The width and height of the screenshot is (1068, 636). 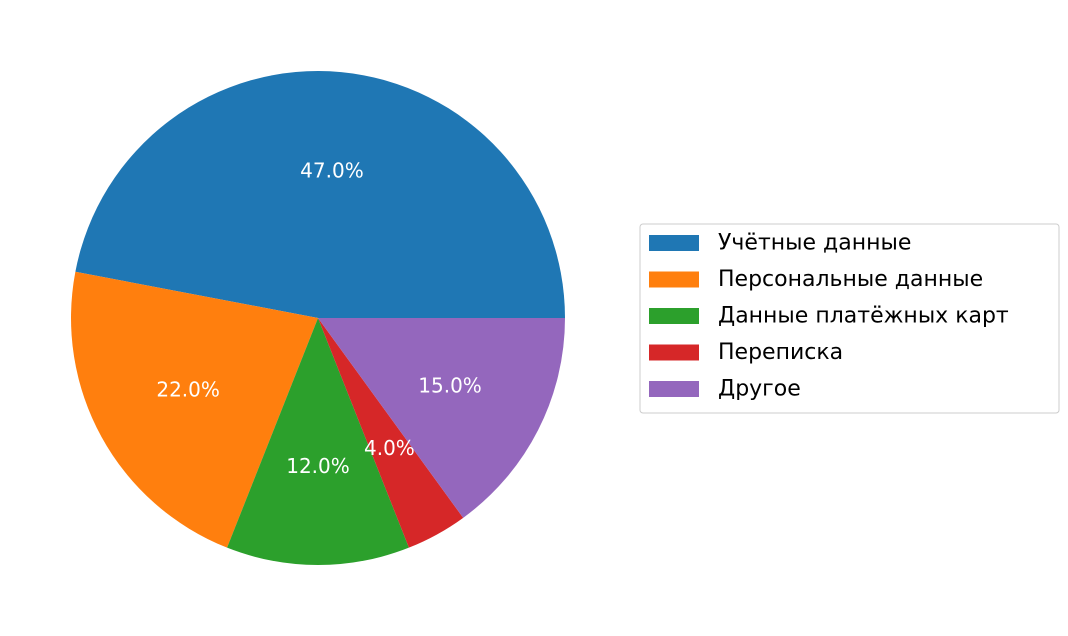 What do you see at coordinates (188, 389) in the screenshot?
I see `slice-value-label-2: 22.0%` at bounding box center [188, 389].